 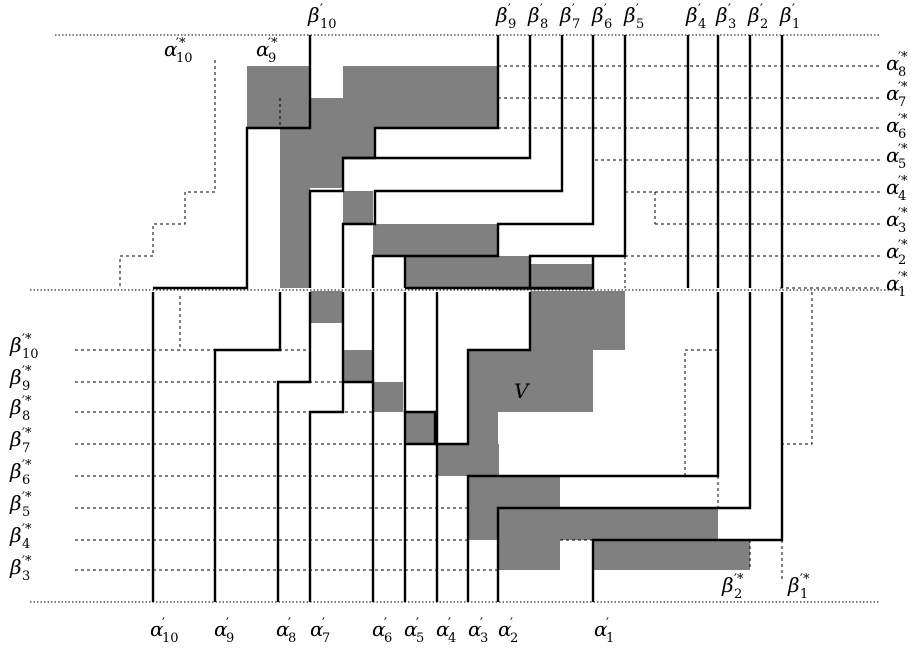 What do you see at coordinates (897, 127) in the screenshot?
I see `right-label: α′*6` at bounding box center [897, 127].